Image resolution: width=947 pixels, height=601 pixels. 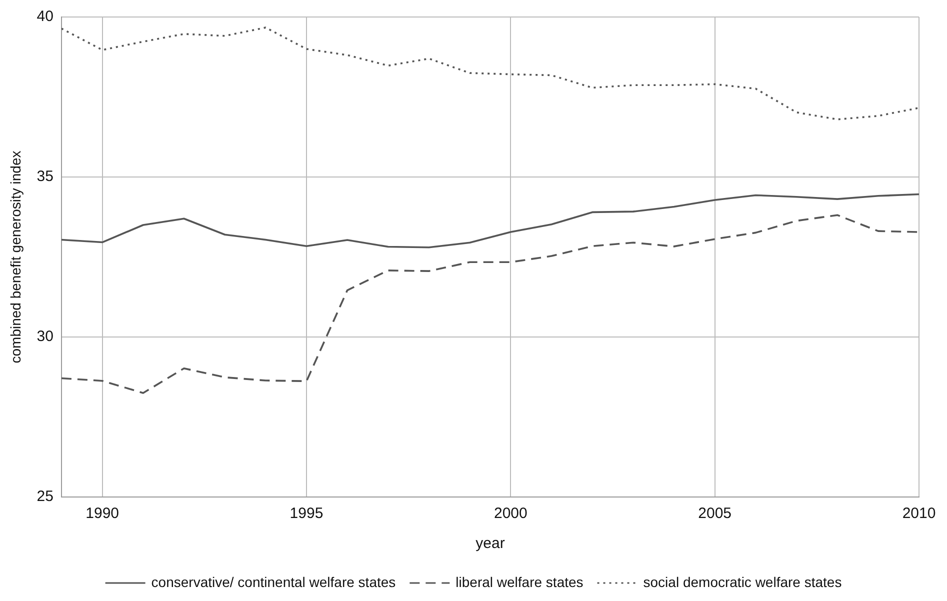 What do you see at coordinates (490, 73) in the screenshot?
I see `line-series` at bounding box center [490, 73].